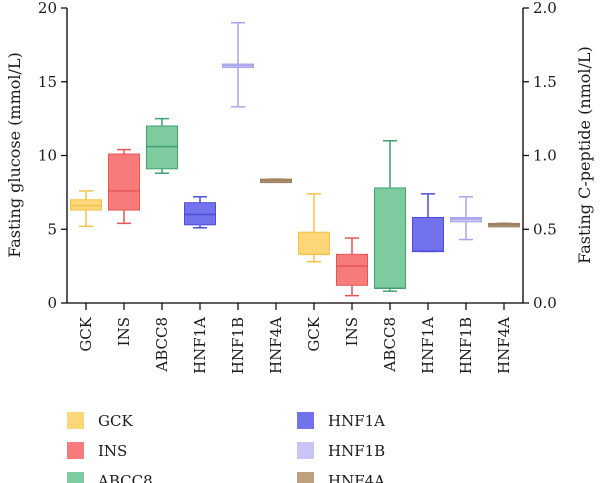 The width and height of the screenshot is (600, 483). I want to click on left-y-tick-label: 15, so click(47, 82).